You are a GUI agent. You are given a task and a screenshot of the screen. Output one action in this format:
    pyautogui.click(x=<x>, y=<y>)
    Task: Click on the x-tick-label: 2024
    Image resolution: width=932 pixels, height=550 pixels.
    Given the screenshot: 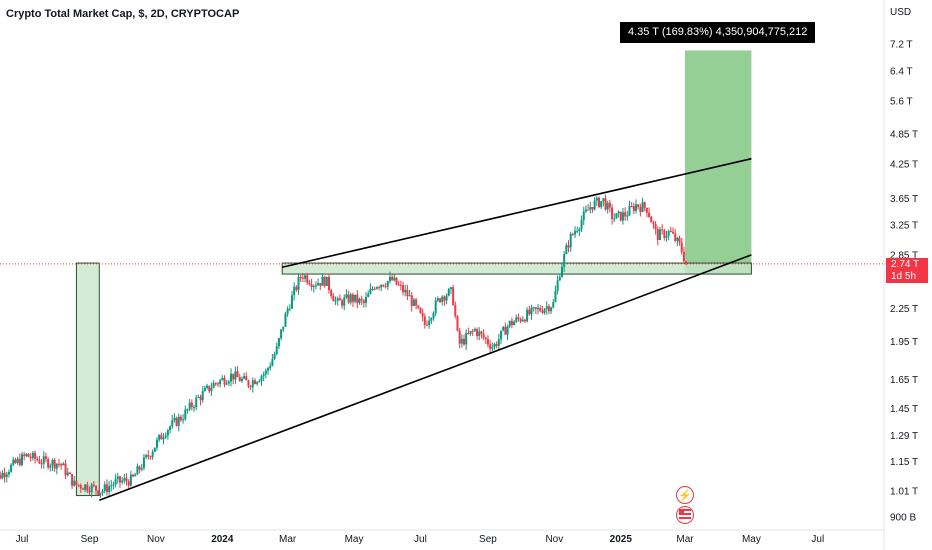 What is the action you would take?
    pyautogui.click(x=222, y=539)
    